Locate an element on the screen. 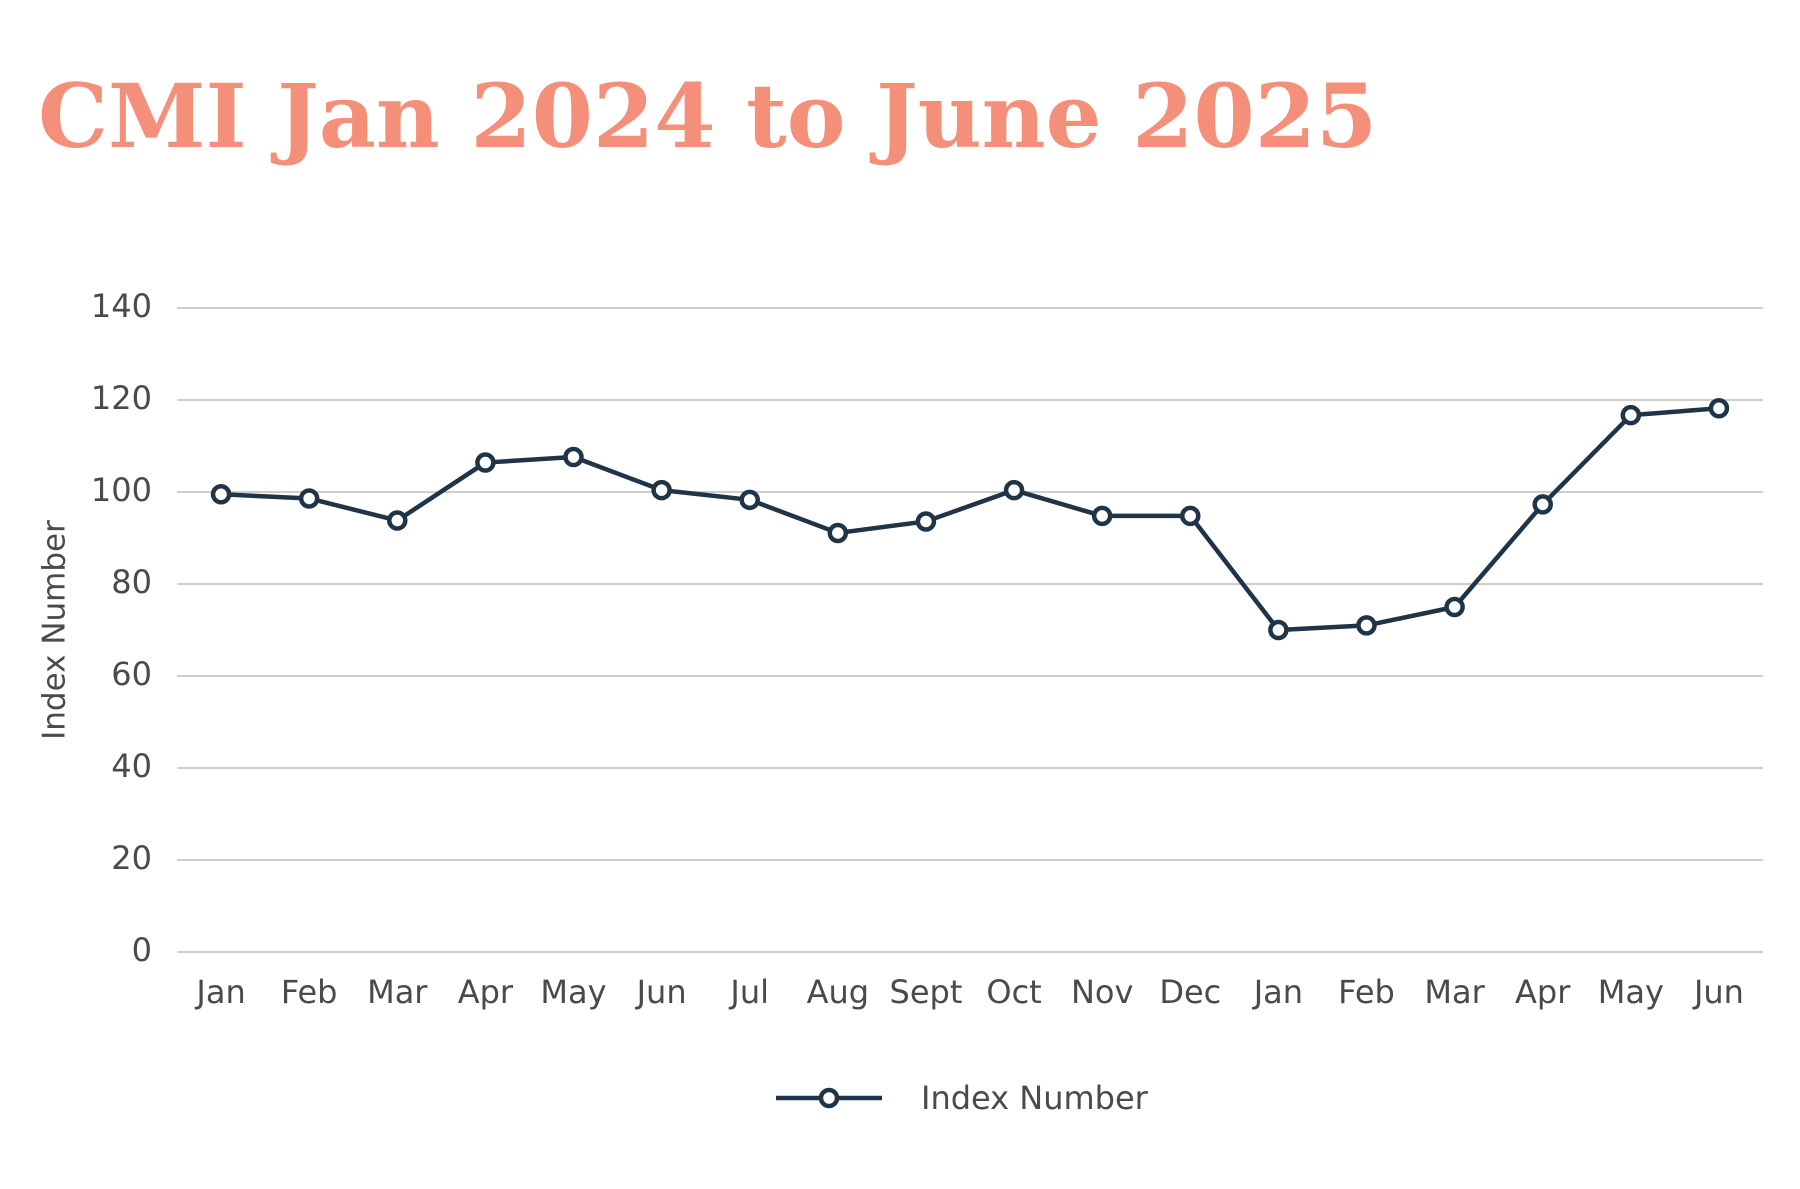 This screenshot has width=1800, height=1189. y-tick-label: 140 is located at coordinates (121, 306).